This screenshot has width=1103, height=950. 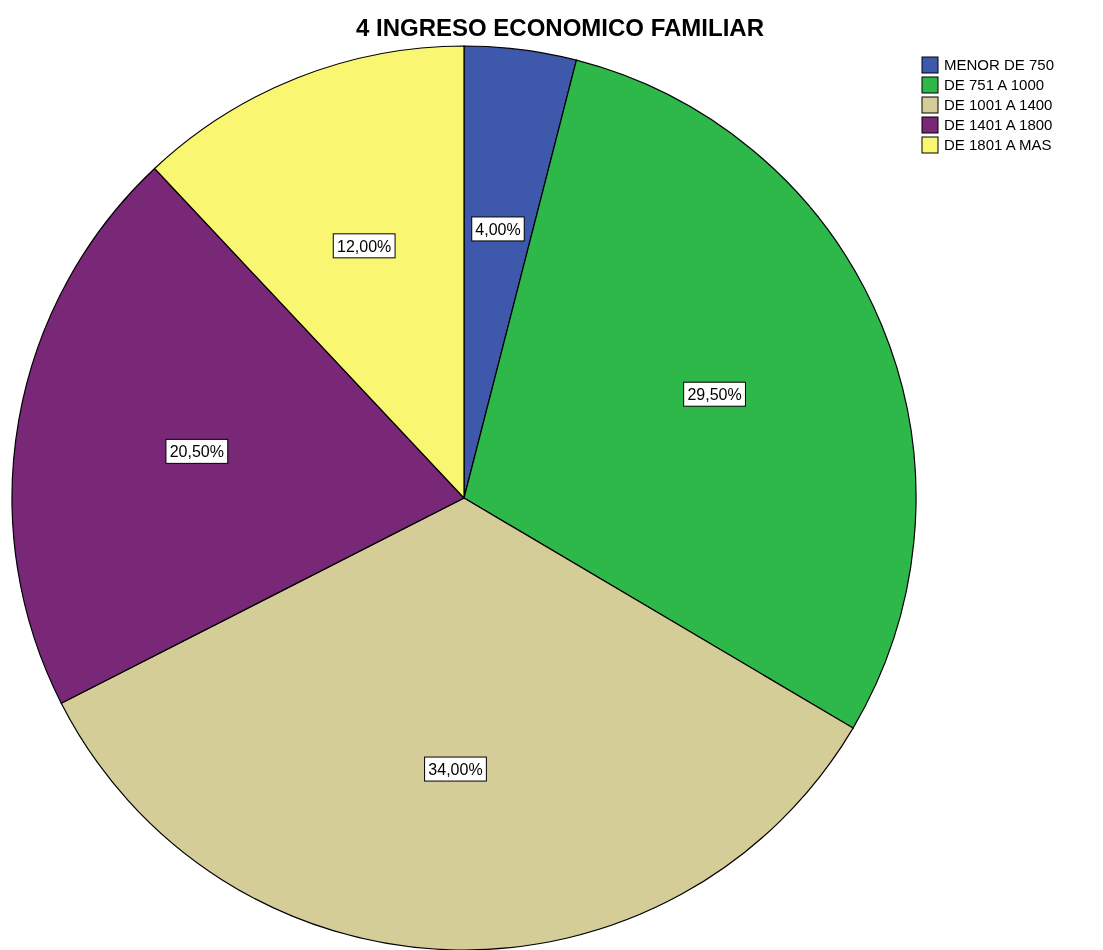 What do you see at coordinates (998, 124) in the screenshot?
I see `legend-label: DE 1401 A 1800` at bounding box center [998, 124].